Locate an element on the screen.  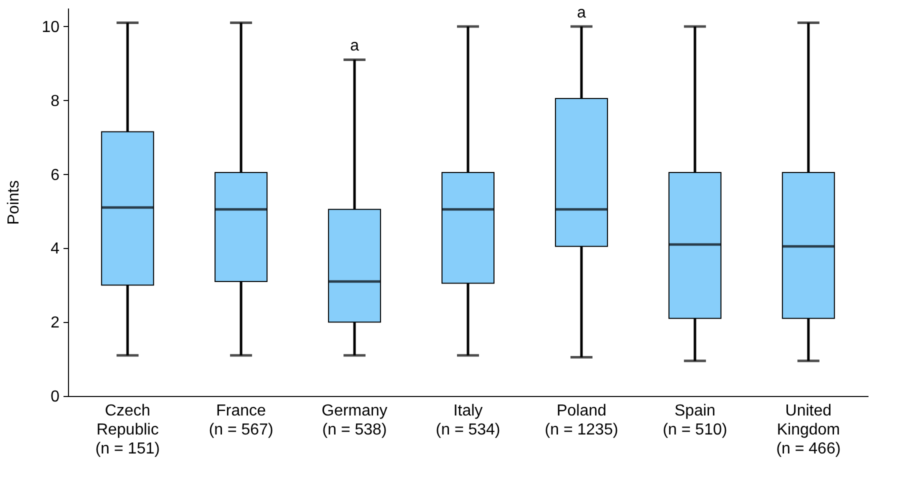
x-tick-label: United Kingdom (n = 466) is located at coordinates (808, 430).